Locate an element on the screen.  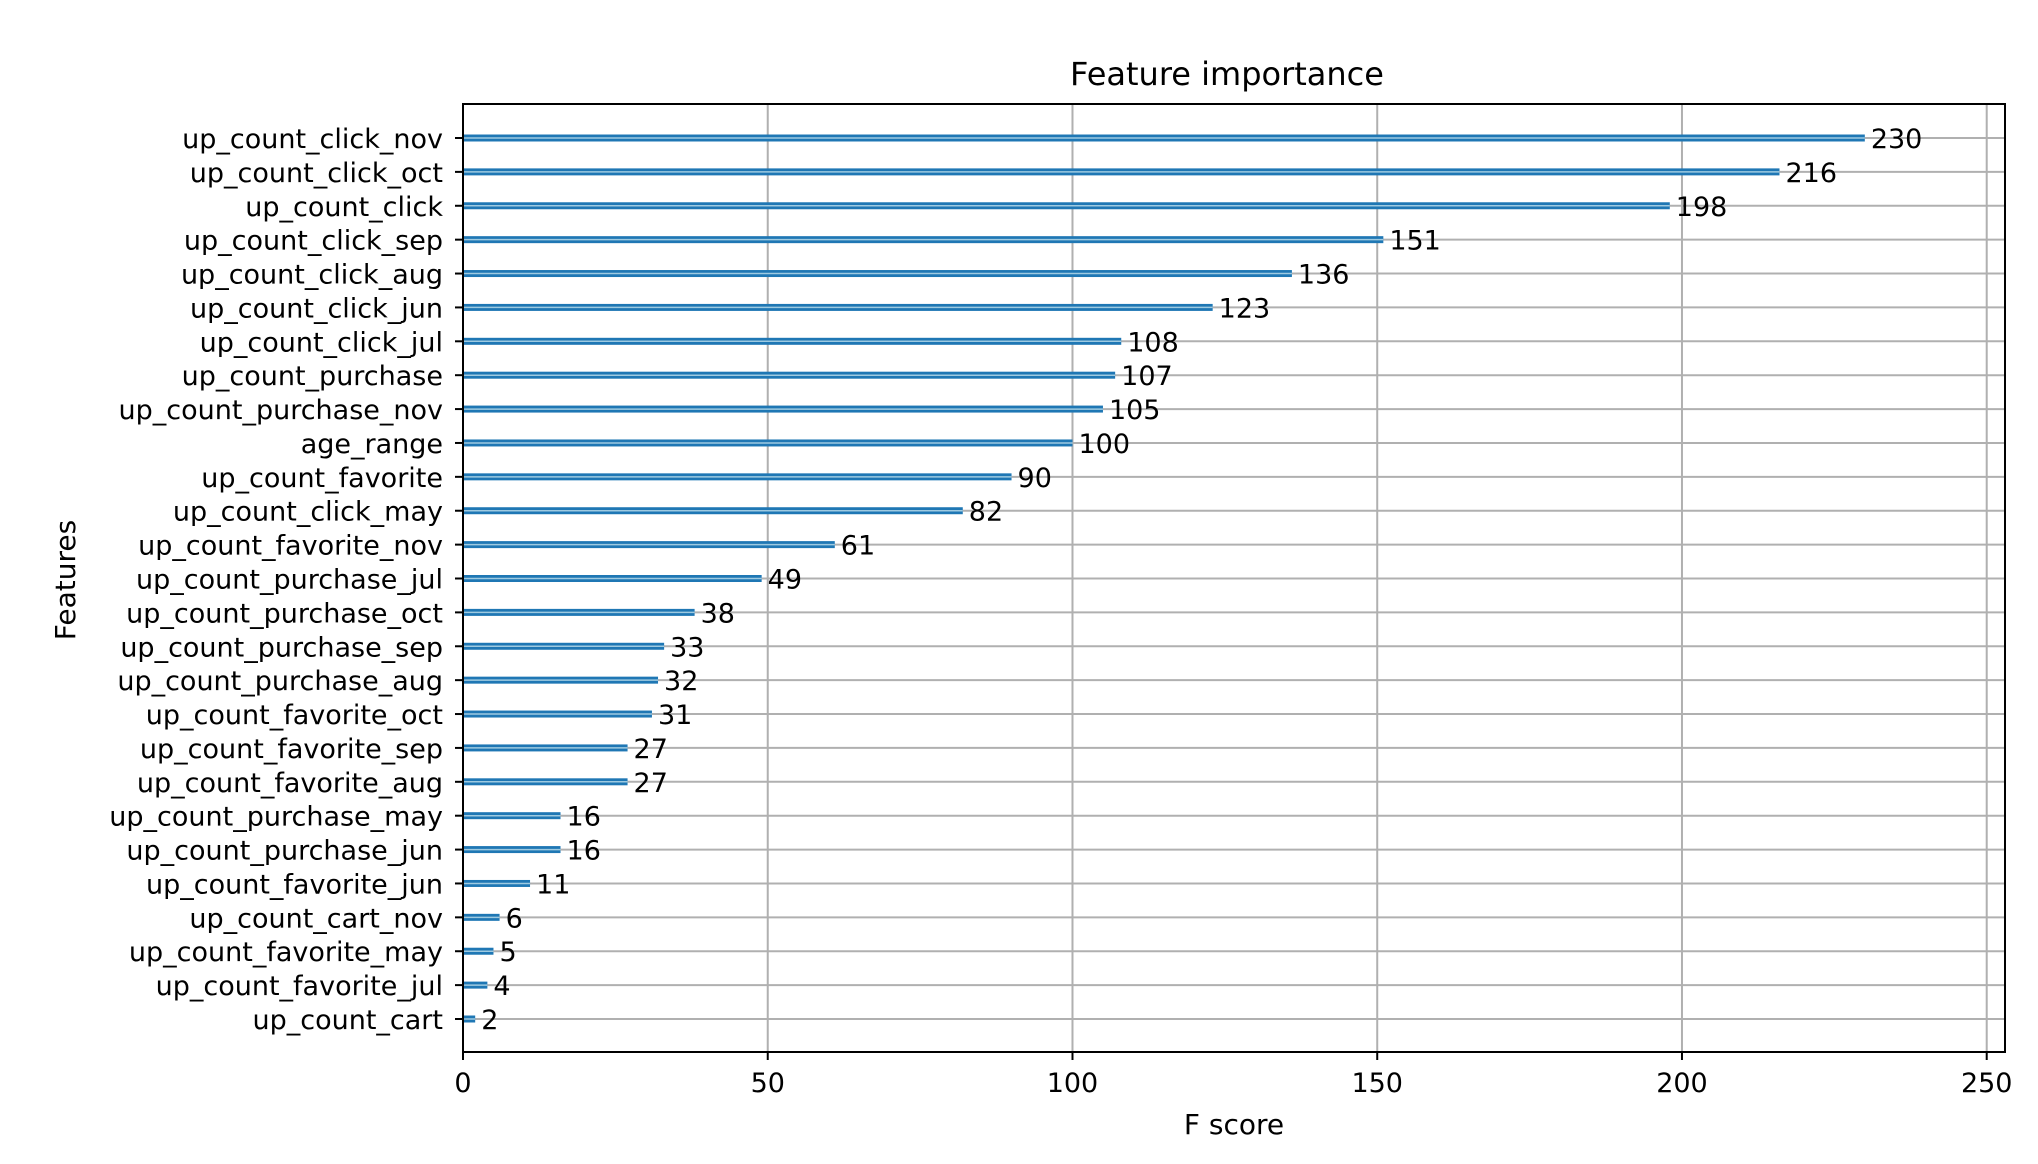
y-tick-label: up_count_cart_nov is located at coordinates (316, 918).